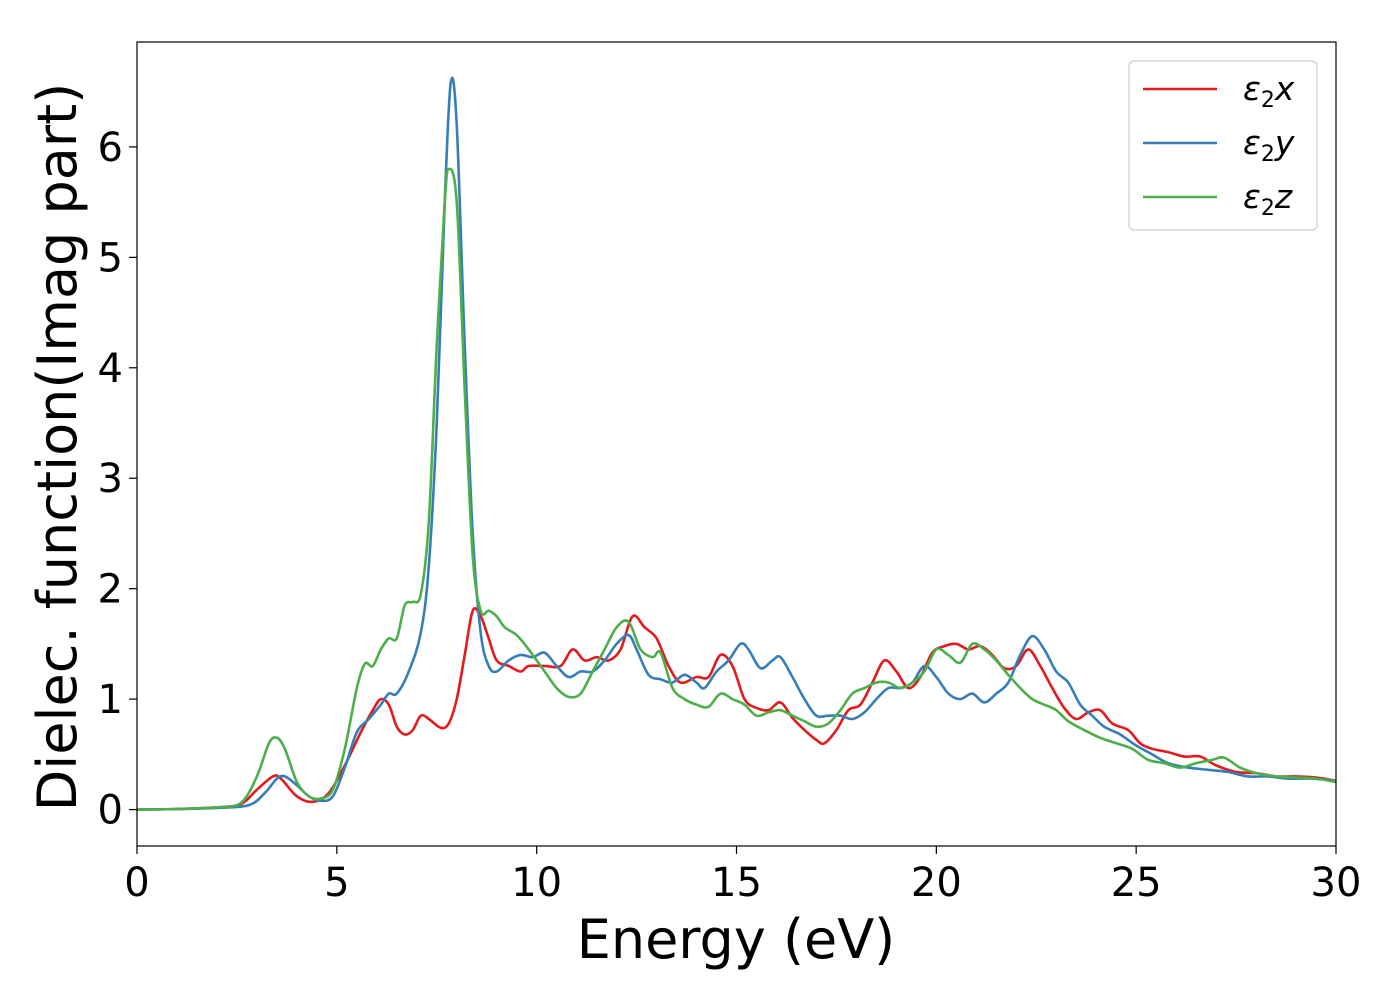 The width and height of the screenshot is (1400, 1000). I want to click on x-tick-label: 25, so click(1136, 883).